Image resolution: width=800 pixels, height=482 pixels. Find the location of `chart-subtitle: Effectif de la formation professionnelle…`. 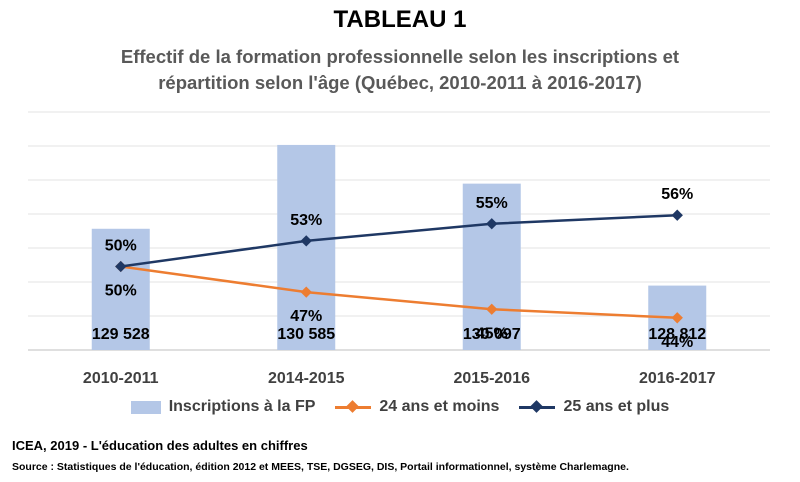

chart-subtitle: Effectif de la formation professionnelle… is located at coordinates (400, 70).